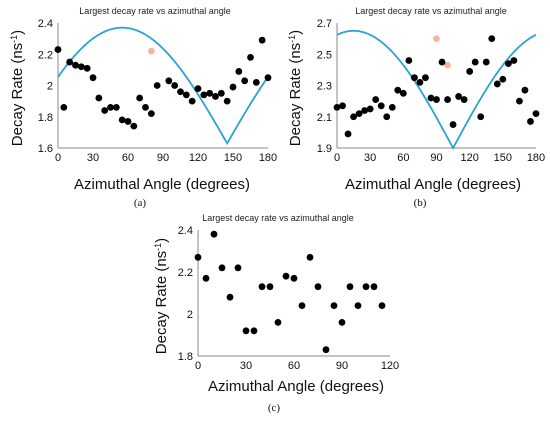 The image size is (550, 421). Describe the element at coordinates (324, 118) in the screenshot. I see `y-tick-label: 2.1` at that location.